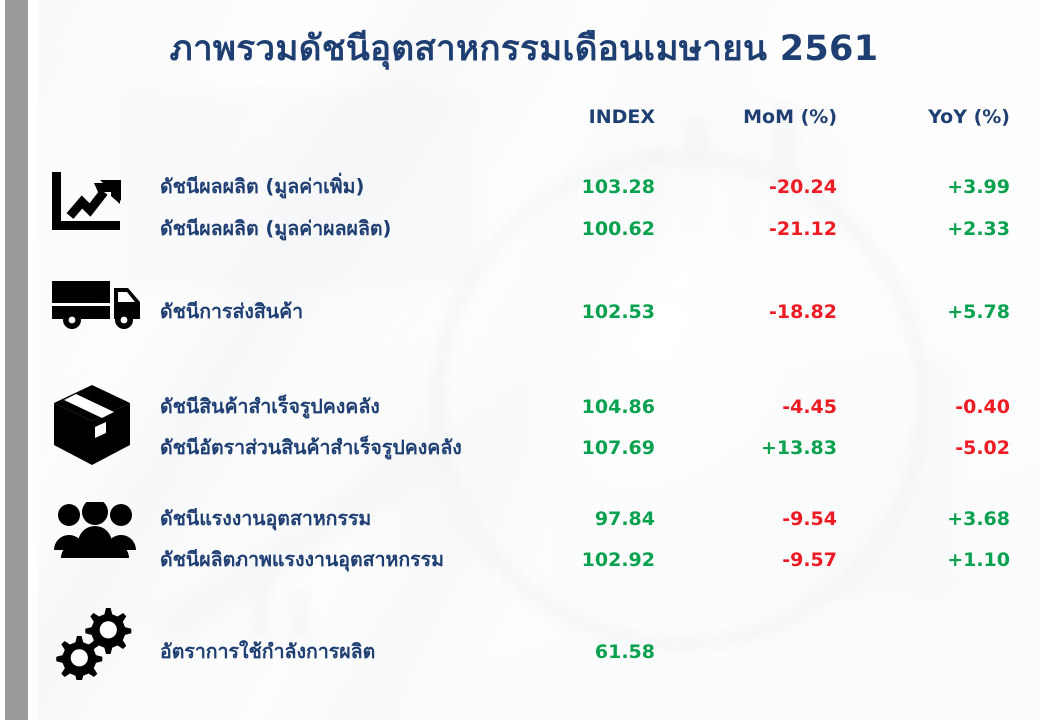 The width and height of the screenshot is (1040, 720). I want to click on table-row: อัตราการใช้กำลังการผลิต 61.58, so click(520, 652).